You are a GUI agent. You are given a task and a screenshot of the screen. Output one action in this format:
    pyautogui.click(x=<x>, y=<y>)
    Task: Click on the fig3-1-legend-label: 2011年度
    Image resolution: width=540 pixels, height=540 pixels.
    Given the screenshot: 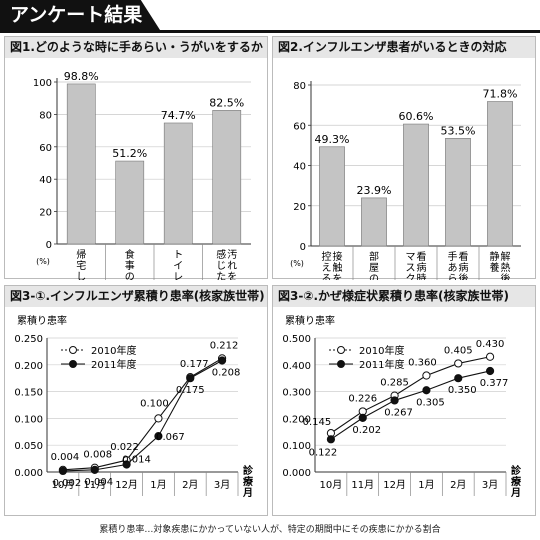 What is the action you would take?
    pyautogui.click(x=113, y=364)
    